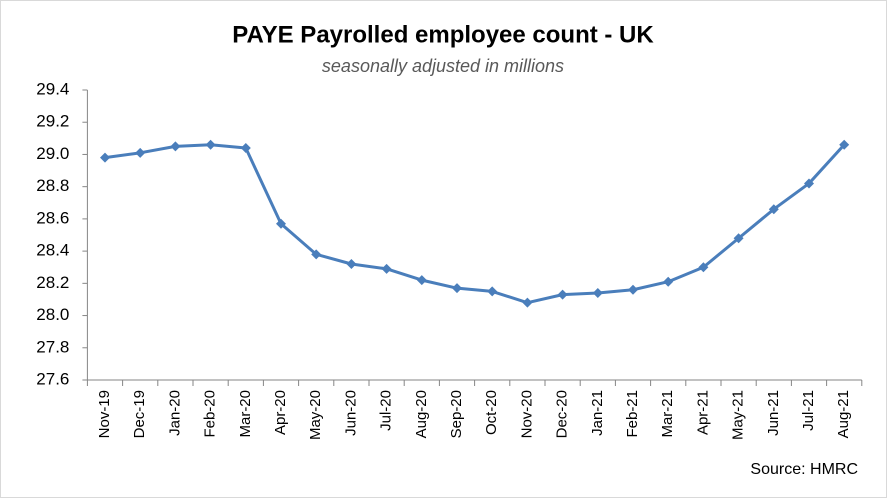 Image resolution: width=887 pixels, height=498 pixels. Describe the element at coordinates (491, 412) in the screenshot. I see `x-tick-label: Oct-20` at that location.